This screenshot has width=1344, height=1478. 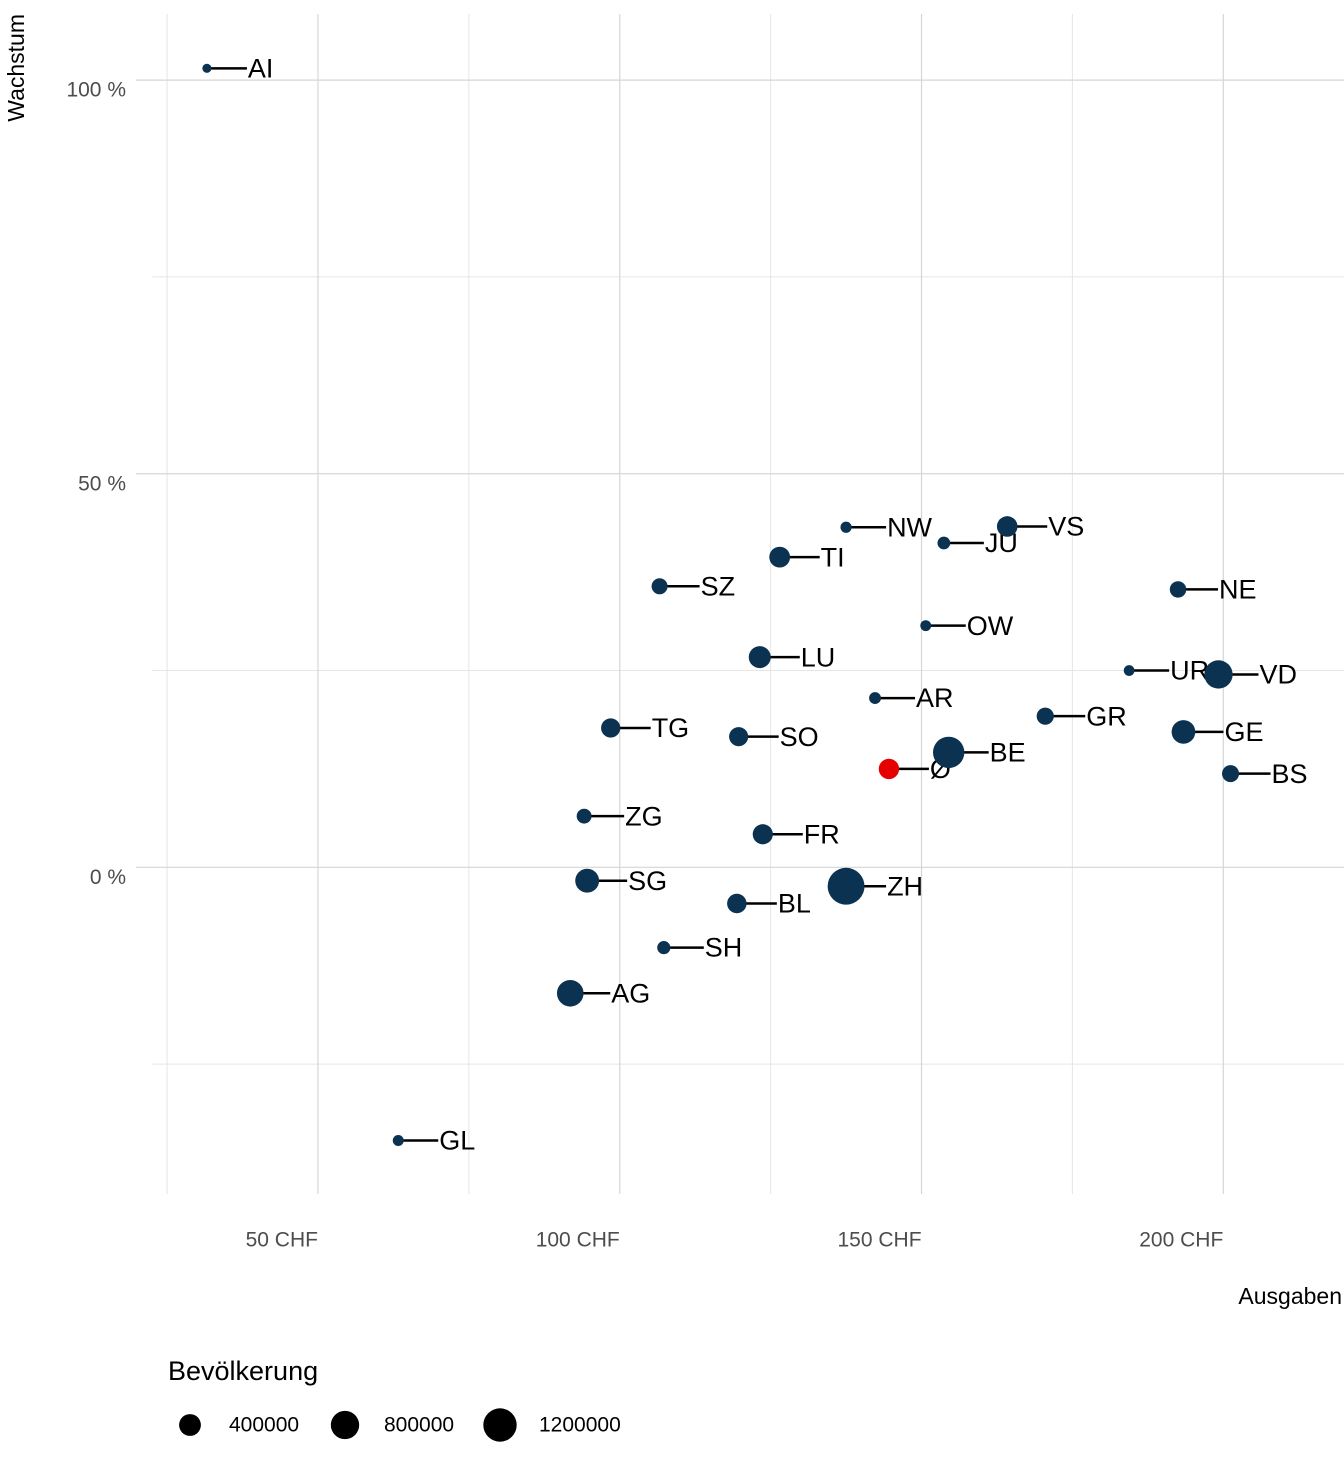 What do you see at coordinates (718, 586) in the screenshot?
I see `point-label: SZ` at bounding box center [718, 586].